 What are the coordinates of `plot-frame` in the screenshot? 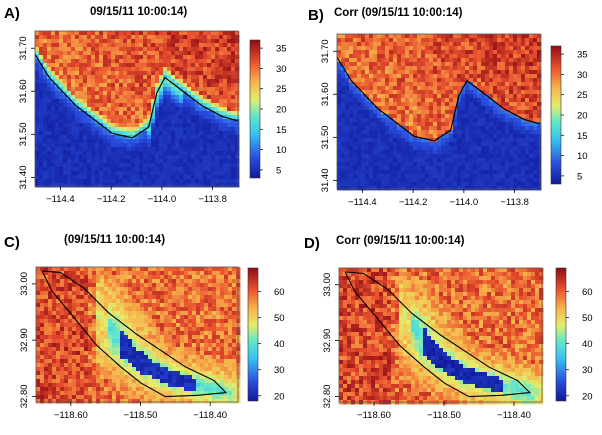 It's located at (438, 111).